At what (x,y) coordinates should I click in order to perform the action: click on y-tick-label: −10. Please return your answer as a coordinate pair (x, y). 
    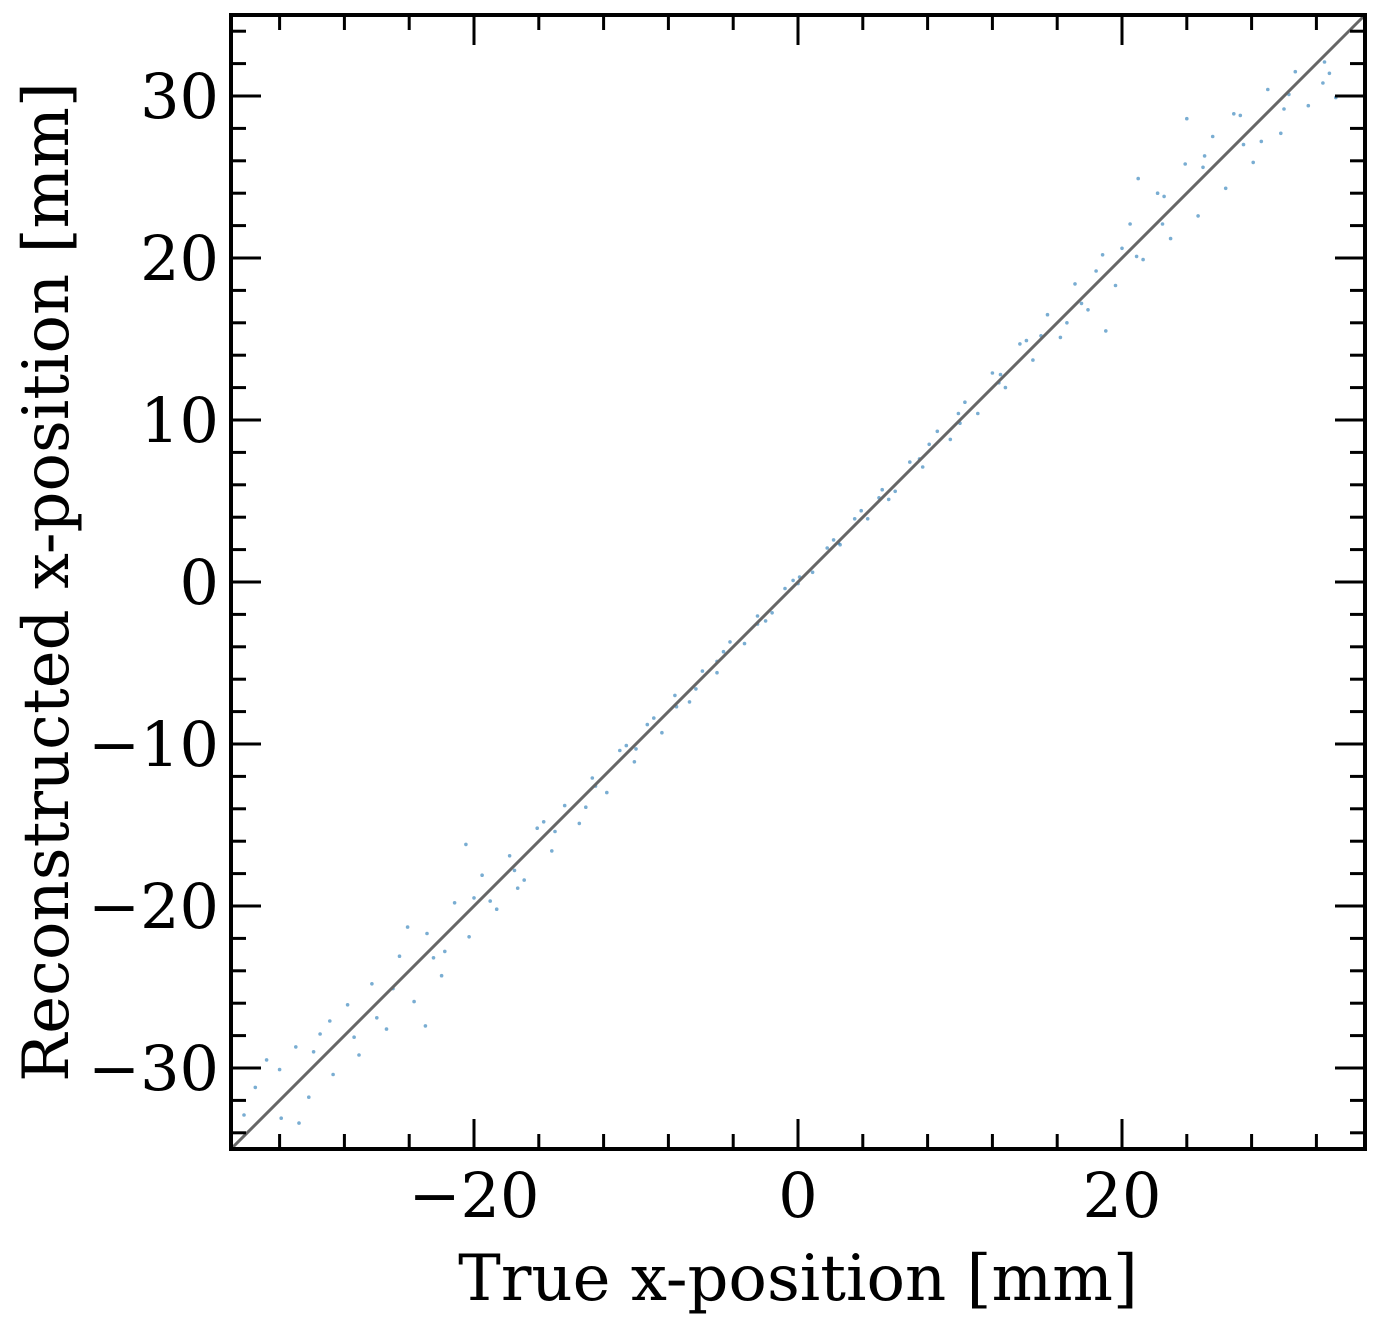
    Looking at the image, I should click on (153, 744).